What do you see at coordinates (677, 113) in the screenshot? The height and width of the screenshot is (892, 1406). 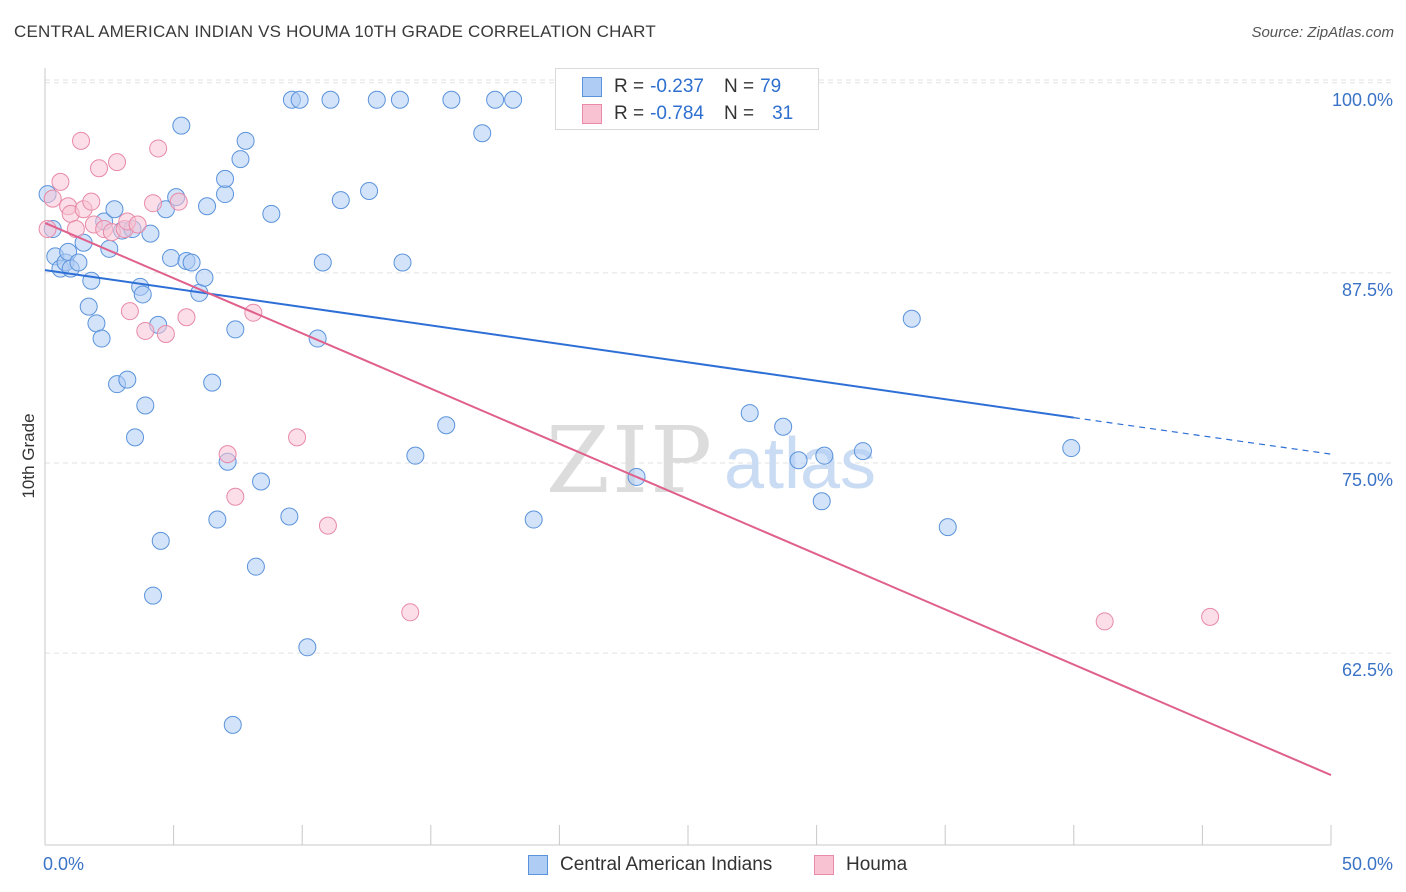 I see `legend-r-value: -0.784` at bounding box center [677, 113].